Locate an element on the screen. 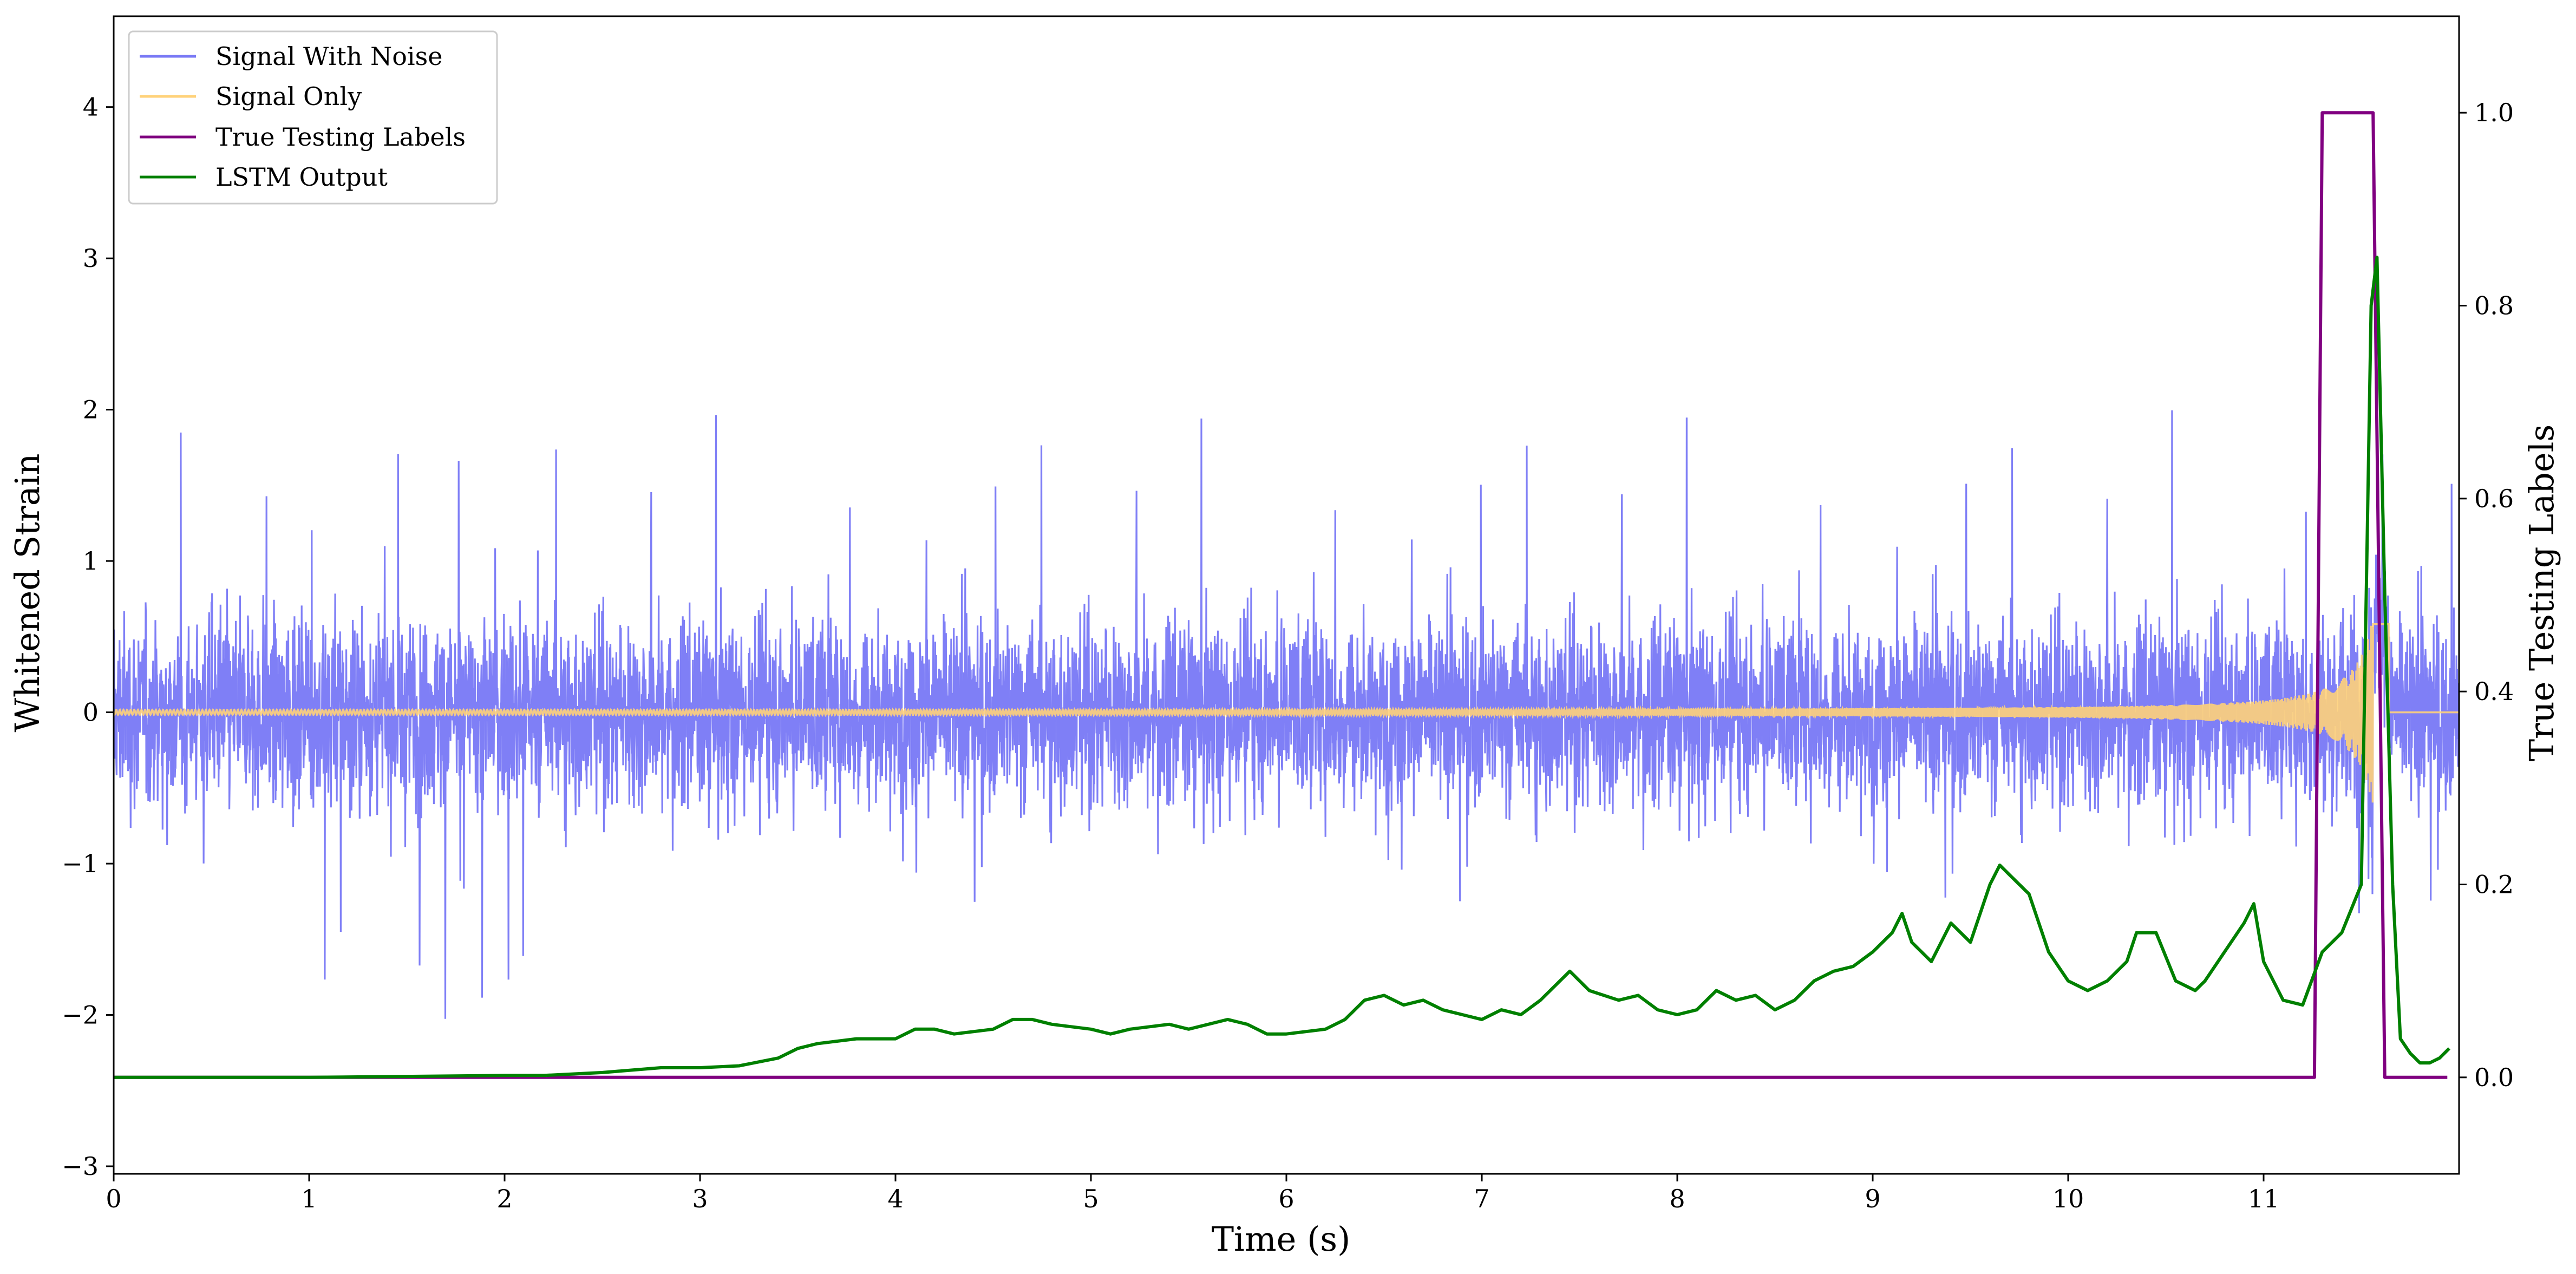  x-axis-title: Time (s) is located at coordinates (1282, 1239).